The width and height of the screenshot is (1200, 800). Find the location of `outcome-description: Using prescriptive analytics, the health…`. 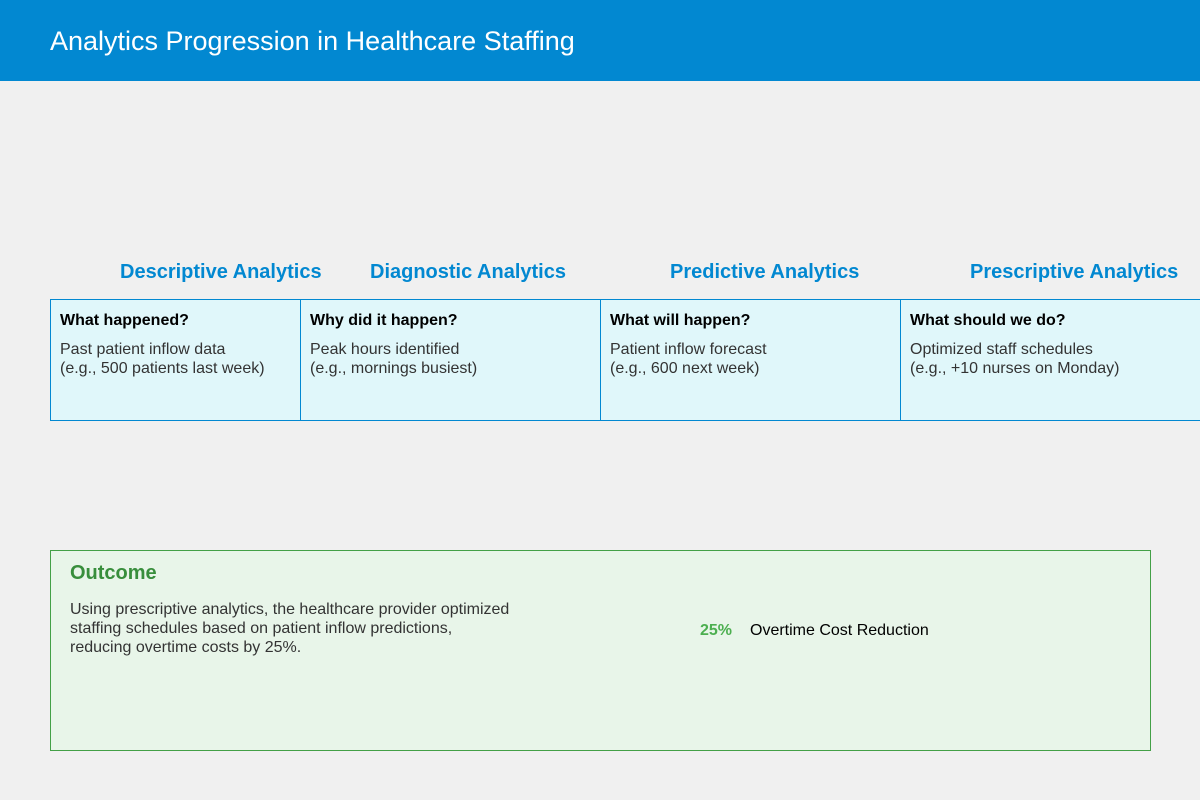

outcome-description: Using prescriptive analytics, the health… is located at coordinates (289, 628).